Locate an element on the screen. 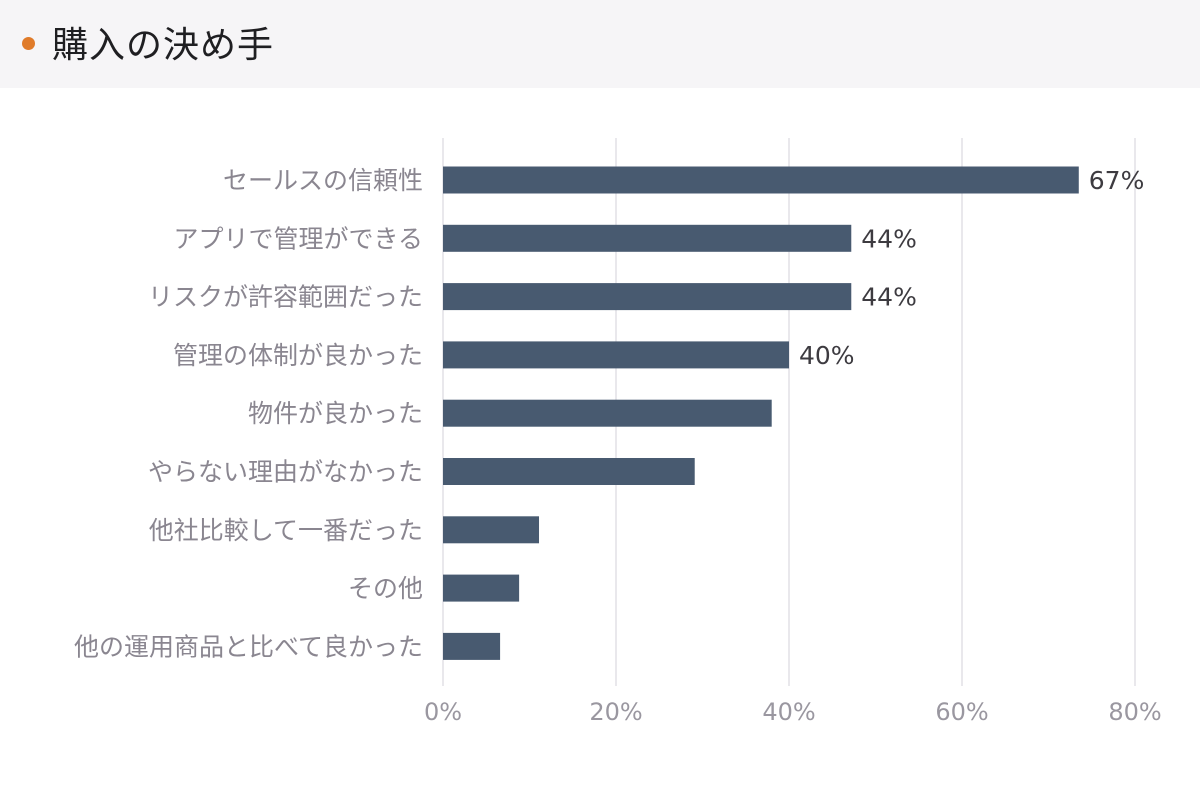 This screenshot has width=1200, height=792. category-label: 物件が良かった is located at coordinates (335, 413).